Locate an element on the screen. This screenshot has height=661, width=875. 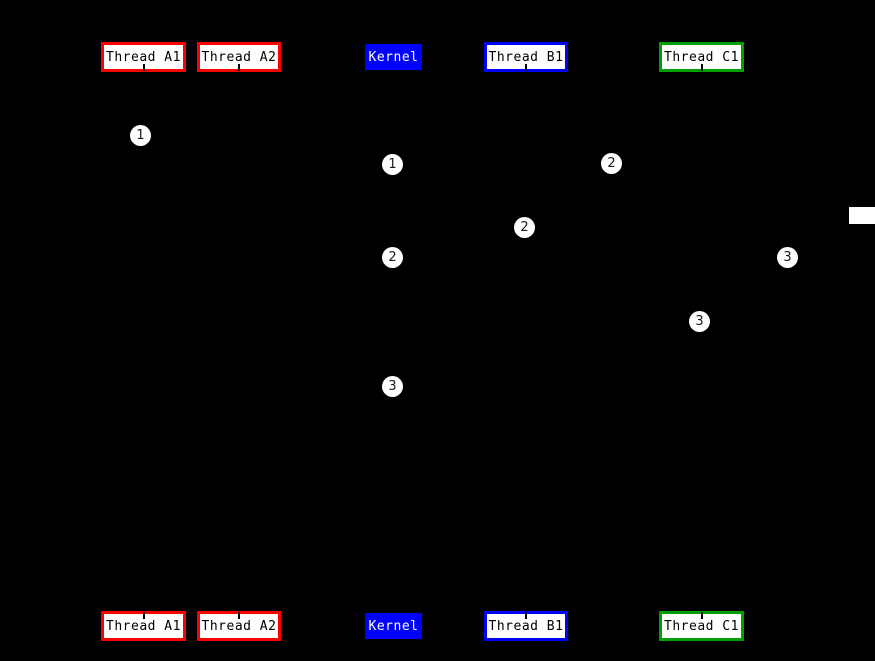
participant-thread-b1-top: Thread B1 is located at coordinates (526, 57).